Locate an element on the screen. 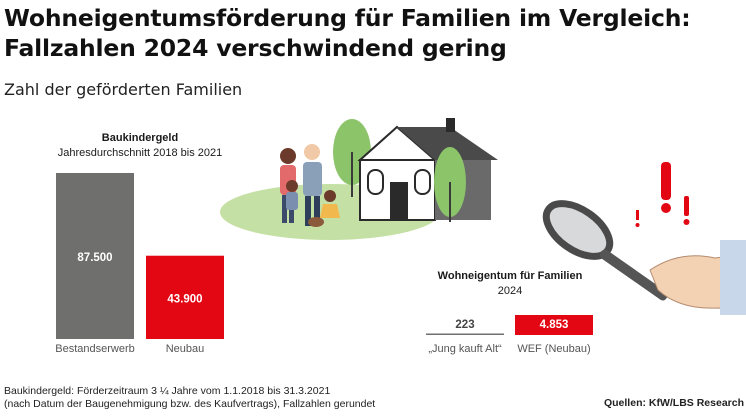 The width and height of the screenshot is (746, 419). chart-subtitle: Zahl der geförderten Familien is located at coordinates (123, 89).